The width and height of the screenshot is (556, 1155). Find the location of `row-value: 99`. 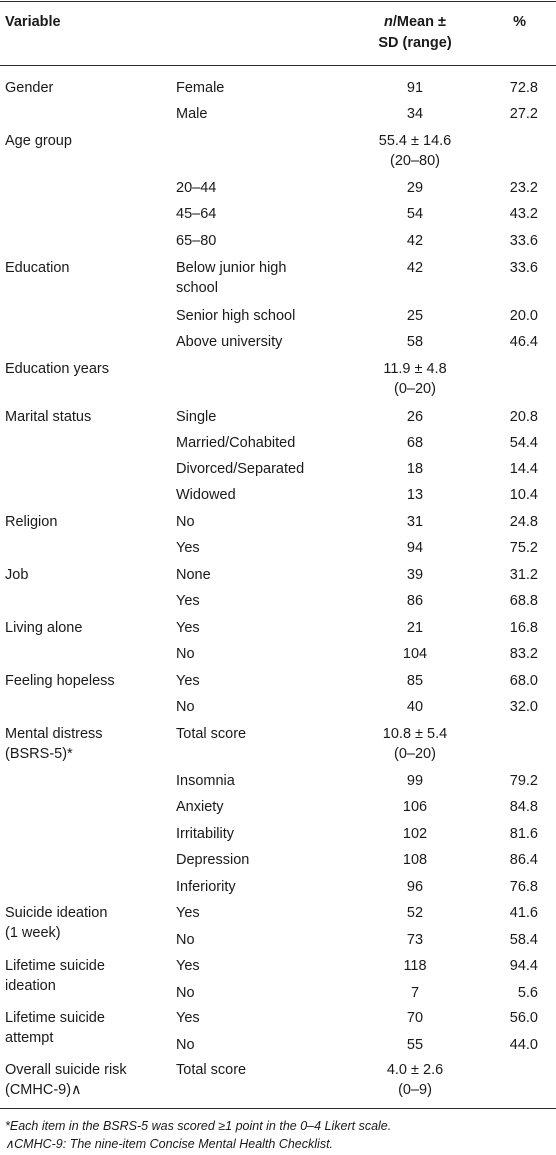

row-value: 99 is located at coordinates (415, 781).